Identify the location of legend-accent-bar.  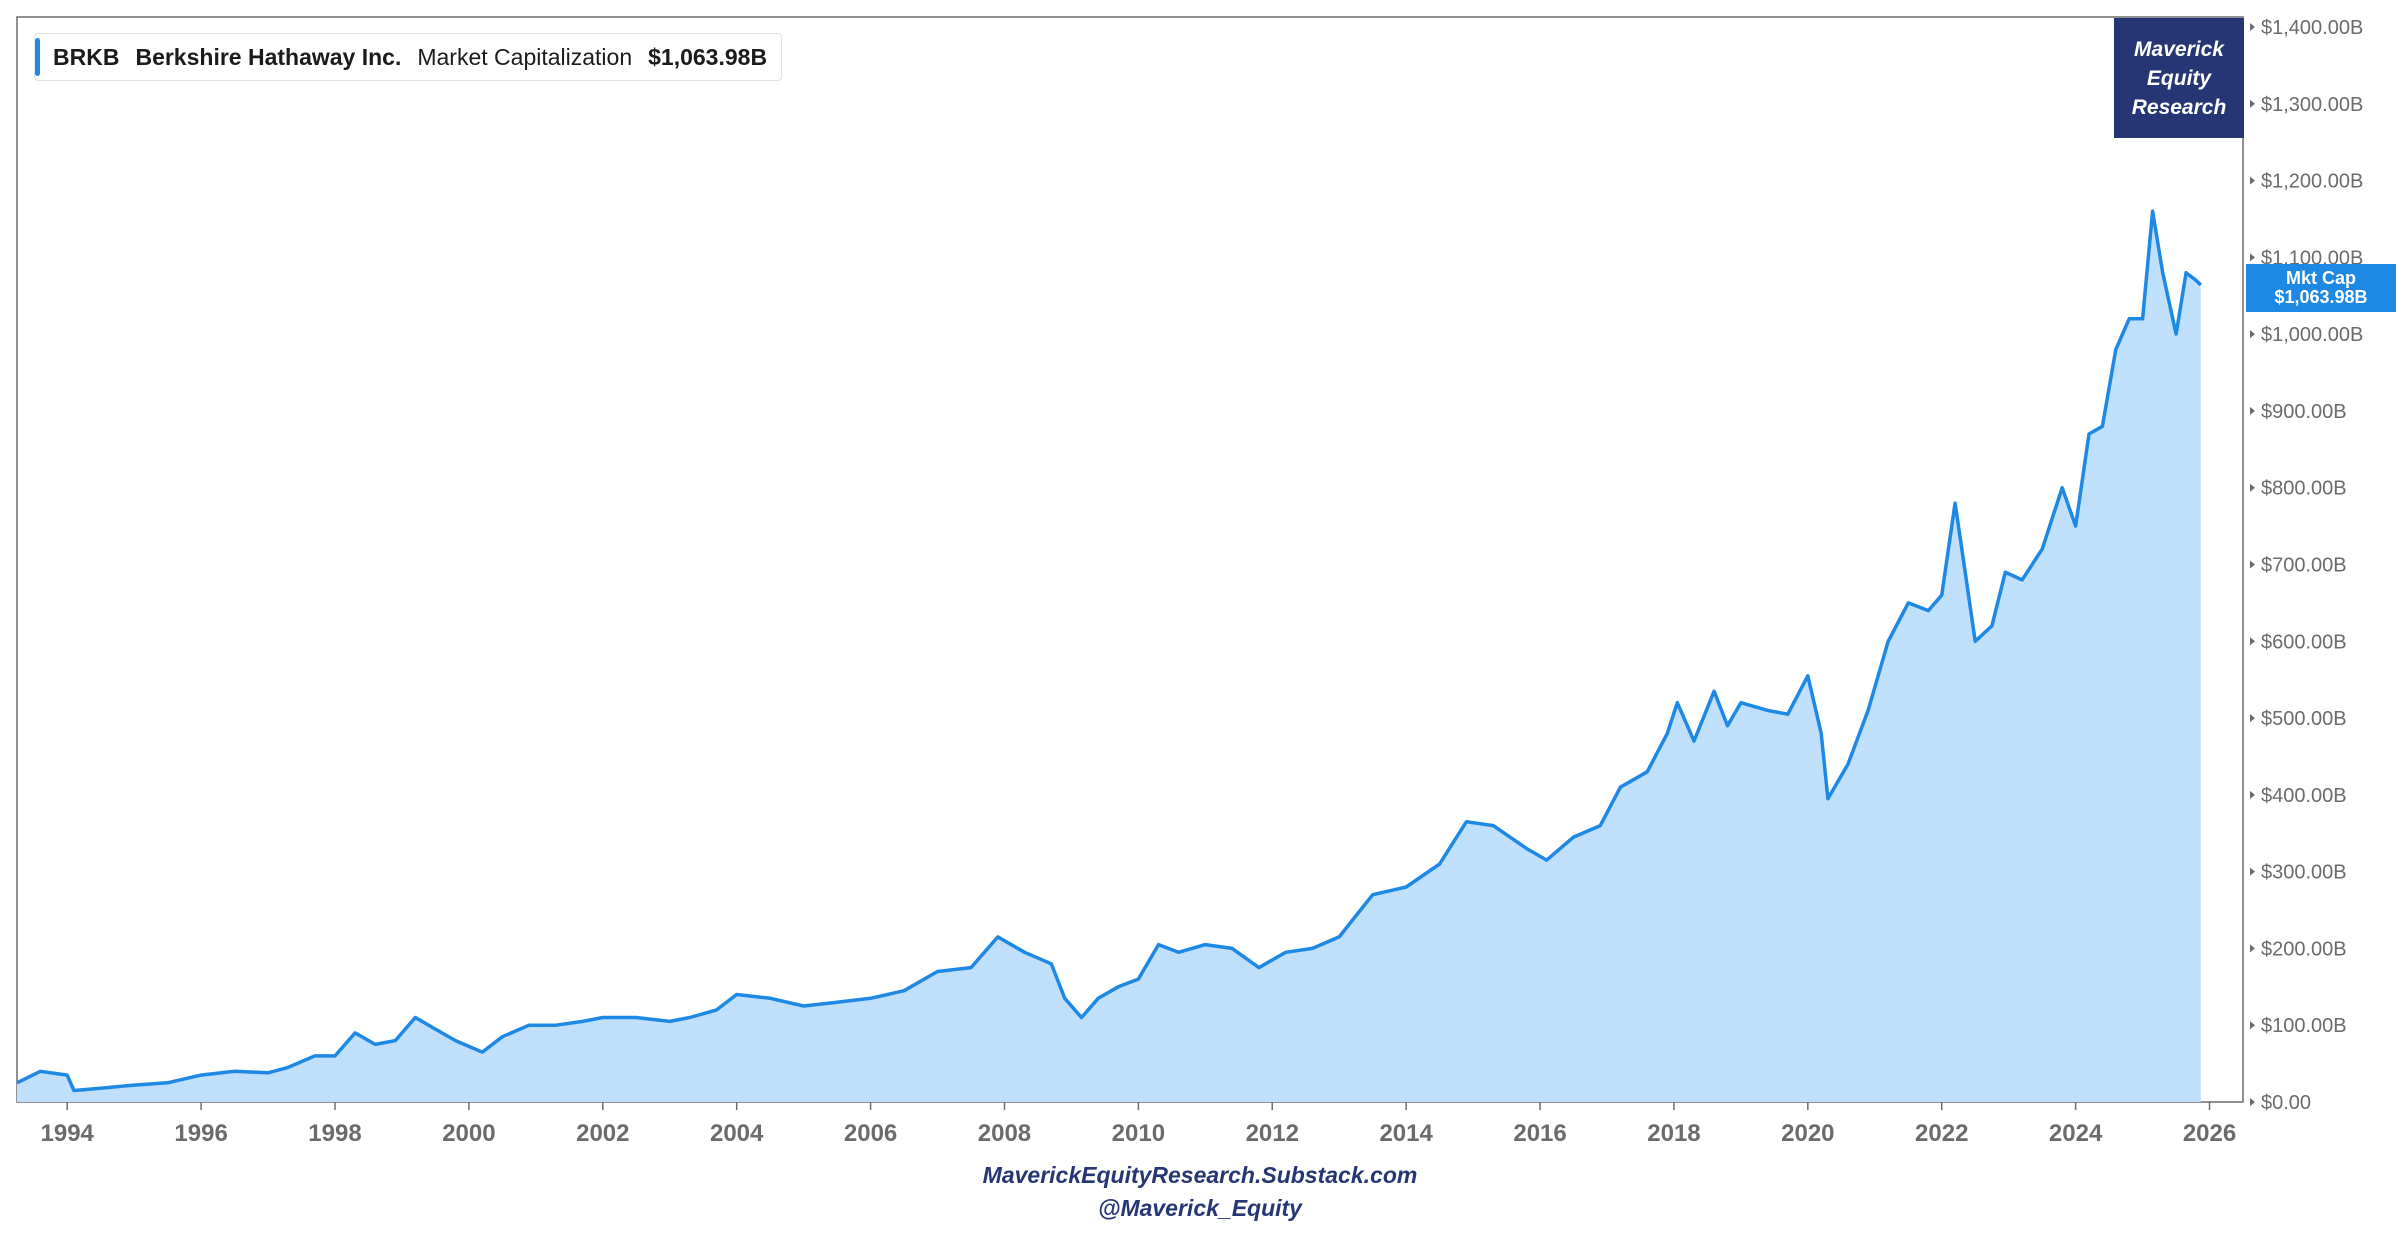
(37, 57).